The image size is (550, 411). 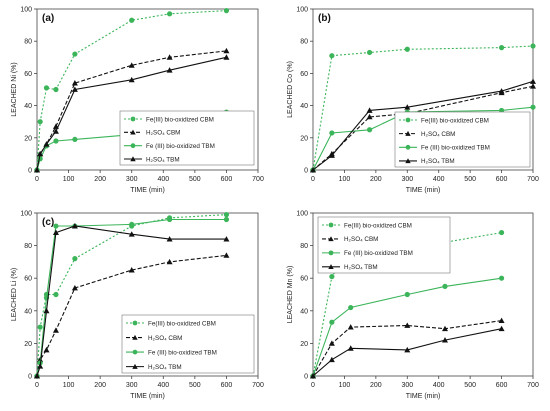 What do you see at coordinates (48, 18) in the screenshot?
I see `panel-label: (a)` at bounding box center [48, 18].